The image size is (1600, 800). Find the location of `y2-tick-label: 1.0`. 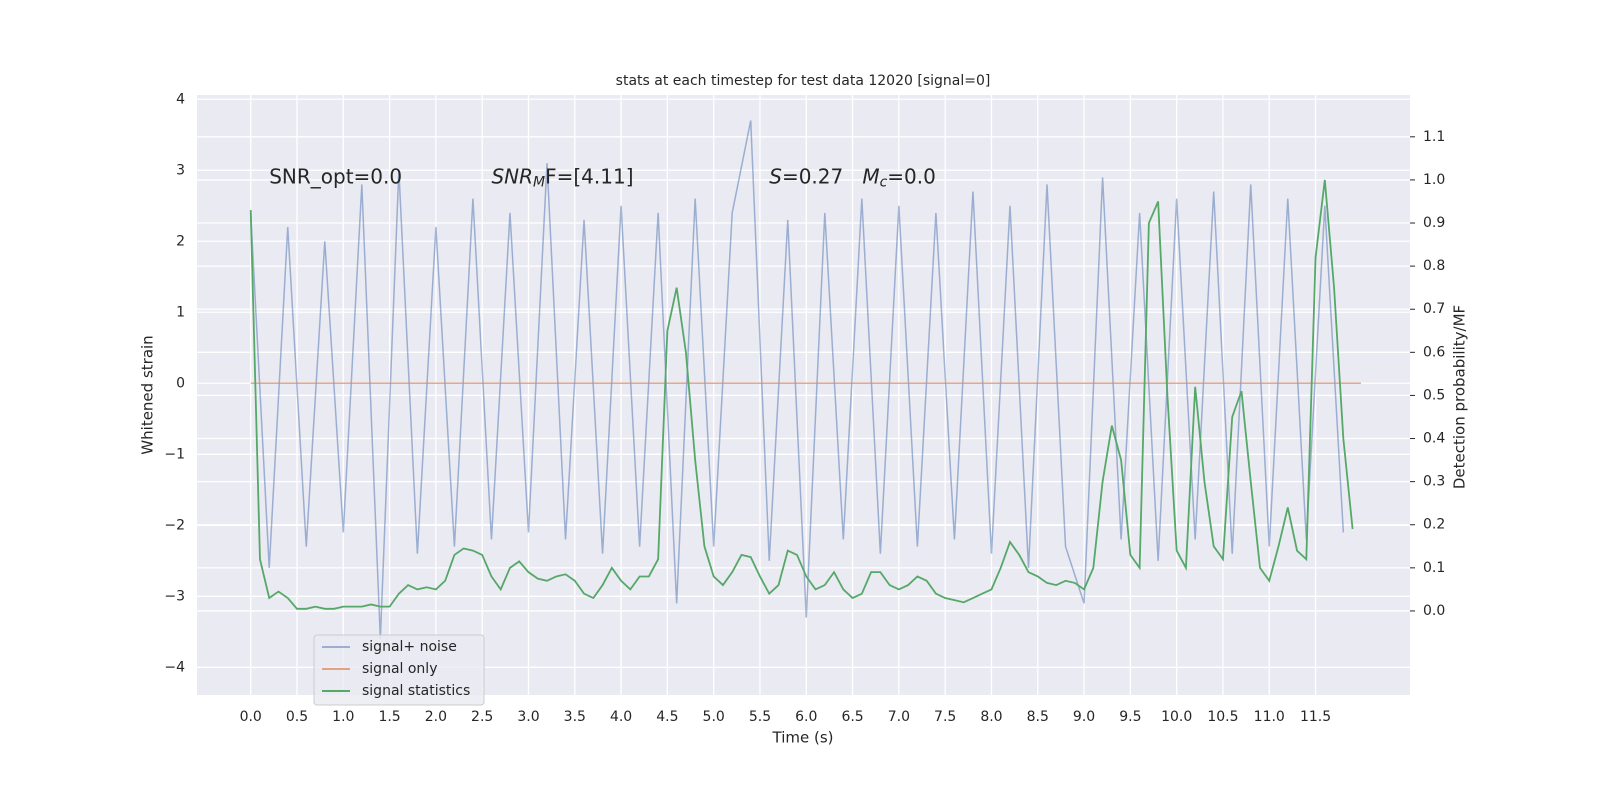

y2-tick-label: 1.0 is located at coordinates (1434, 180).